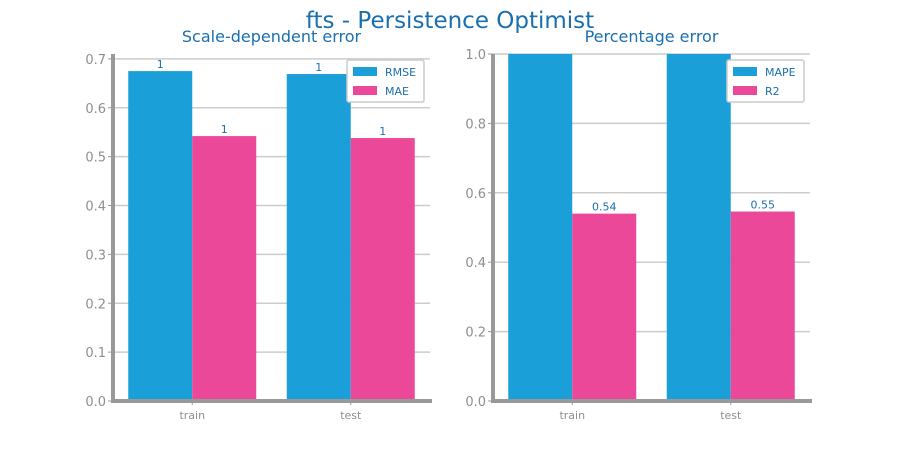 The width and height of the screenshot is (900, 450). I want to click on legend: RMSE MAE, so click(385, 81).